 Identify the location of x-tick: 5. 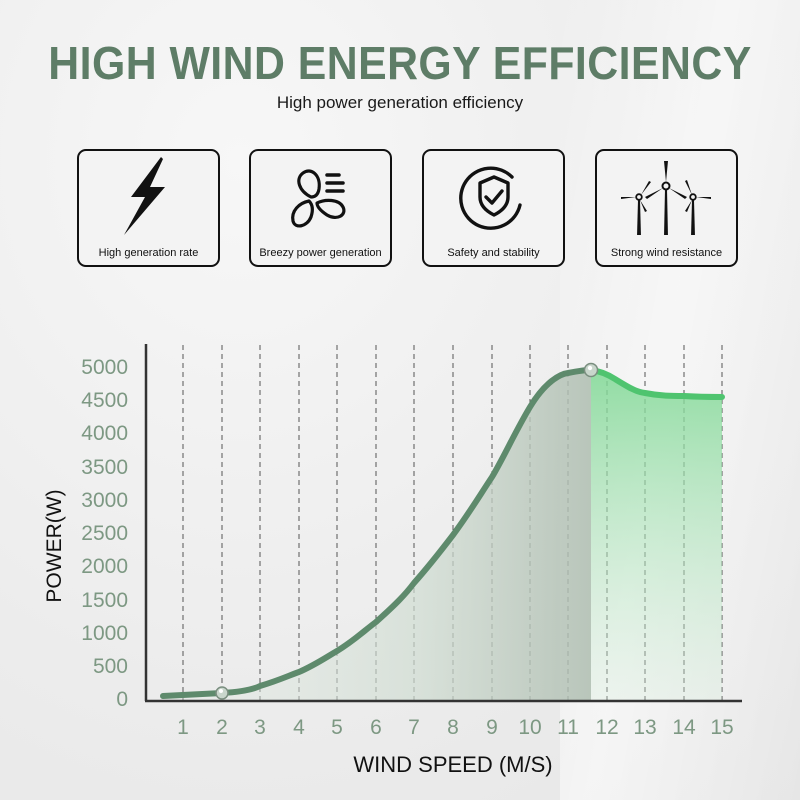
(337, 727).